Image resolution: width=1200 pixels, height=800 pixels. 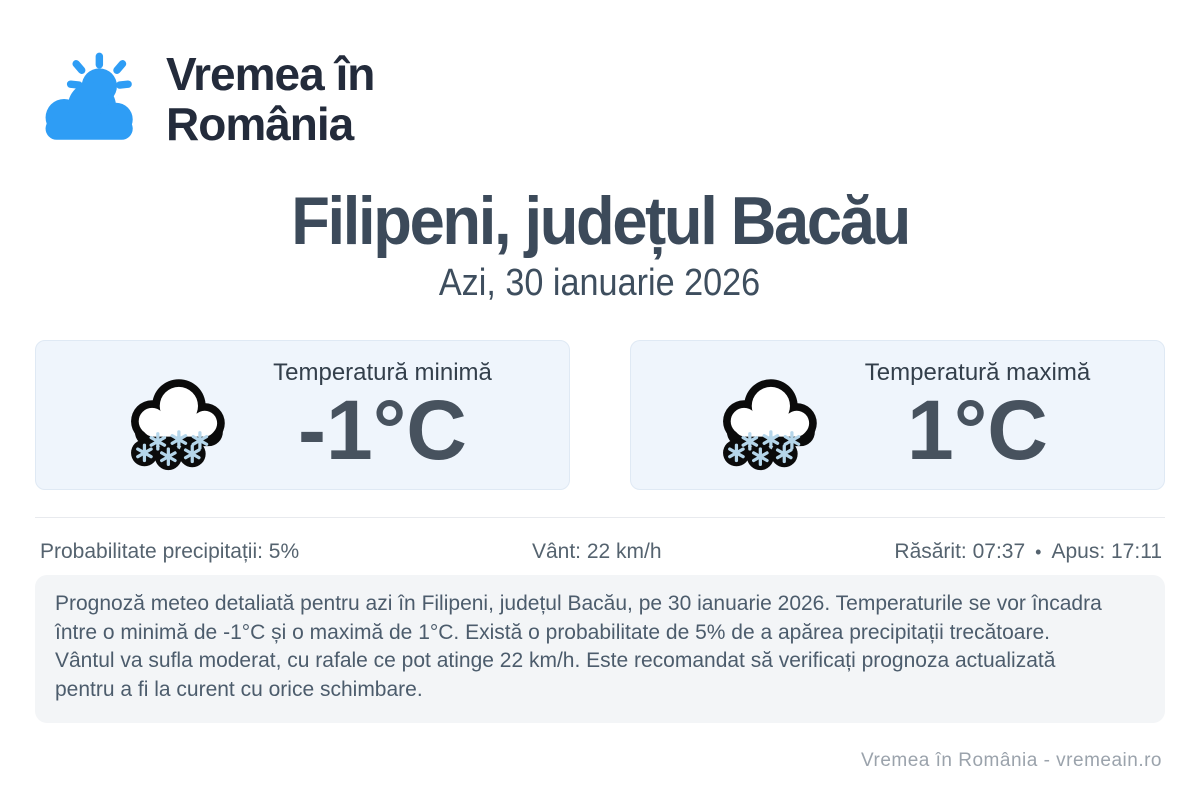 I want to click on max-temperature-label: Temperatură maximă, so click(x=977, y=373).